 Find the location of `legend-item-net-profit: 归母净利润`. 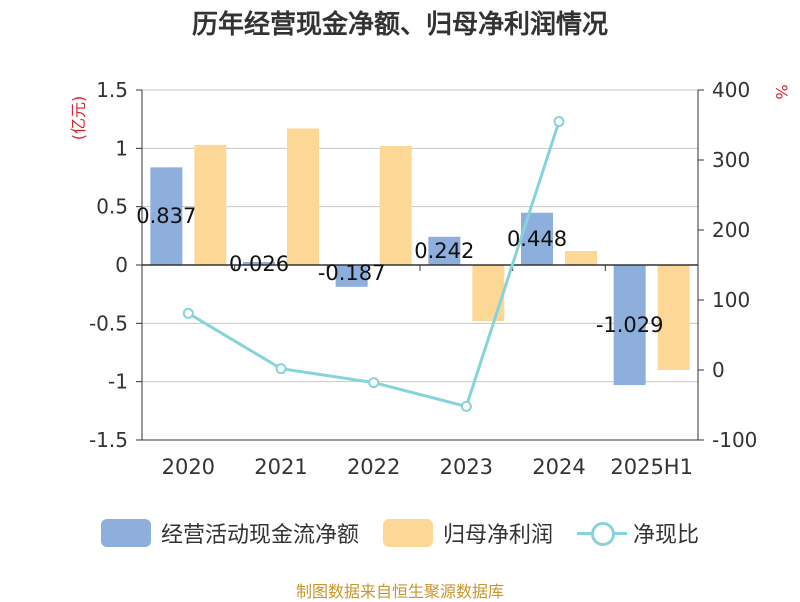

legend-item-net-profit: 归母净利润 is located at coordinates (467, 533).